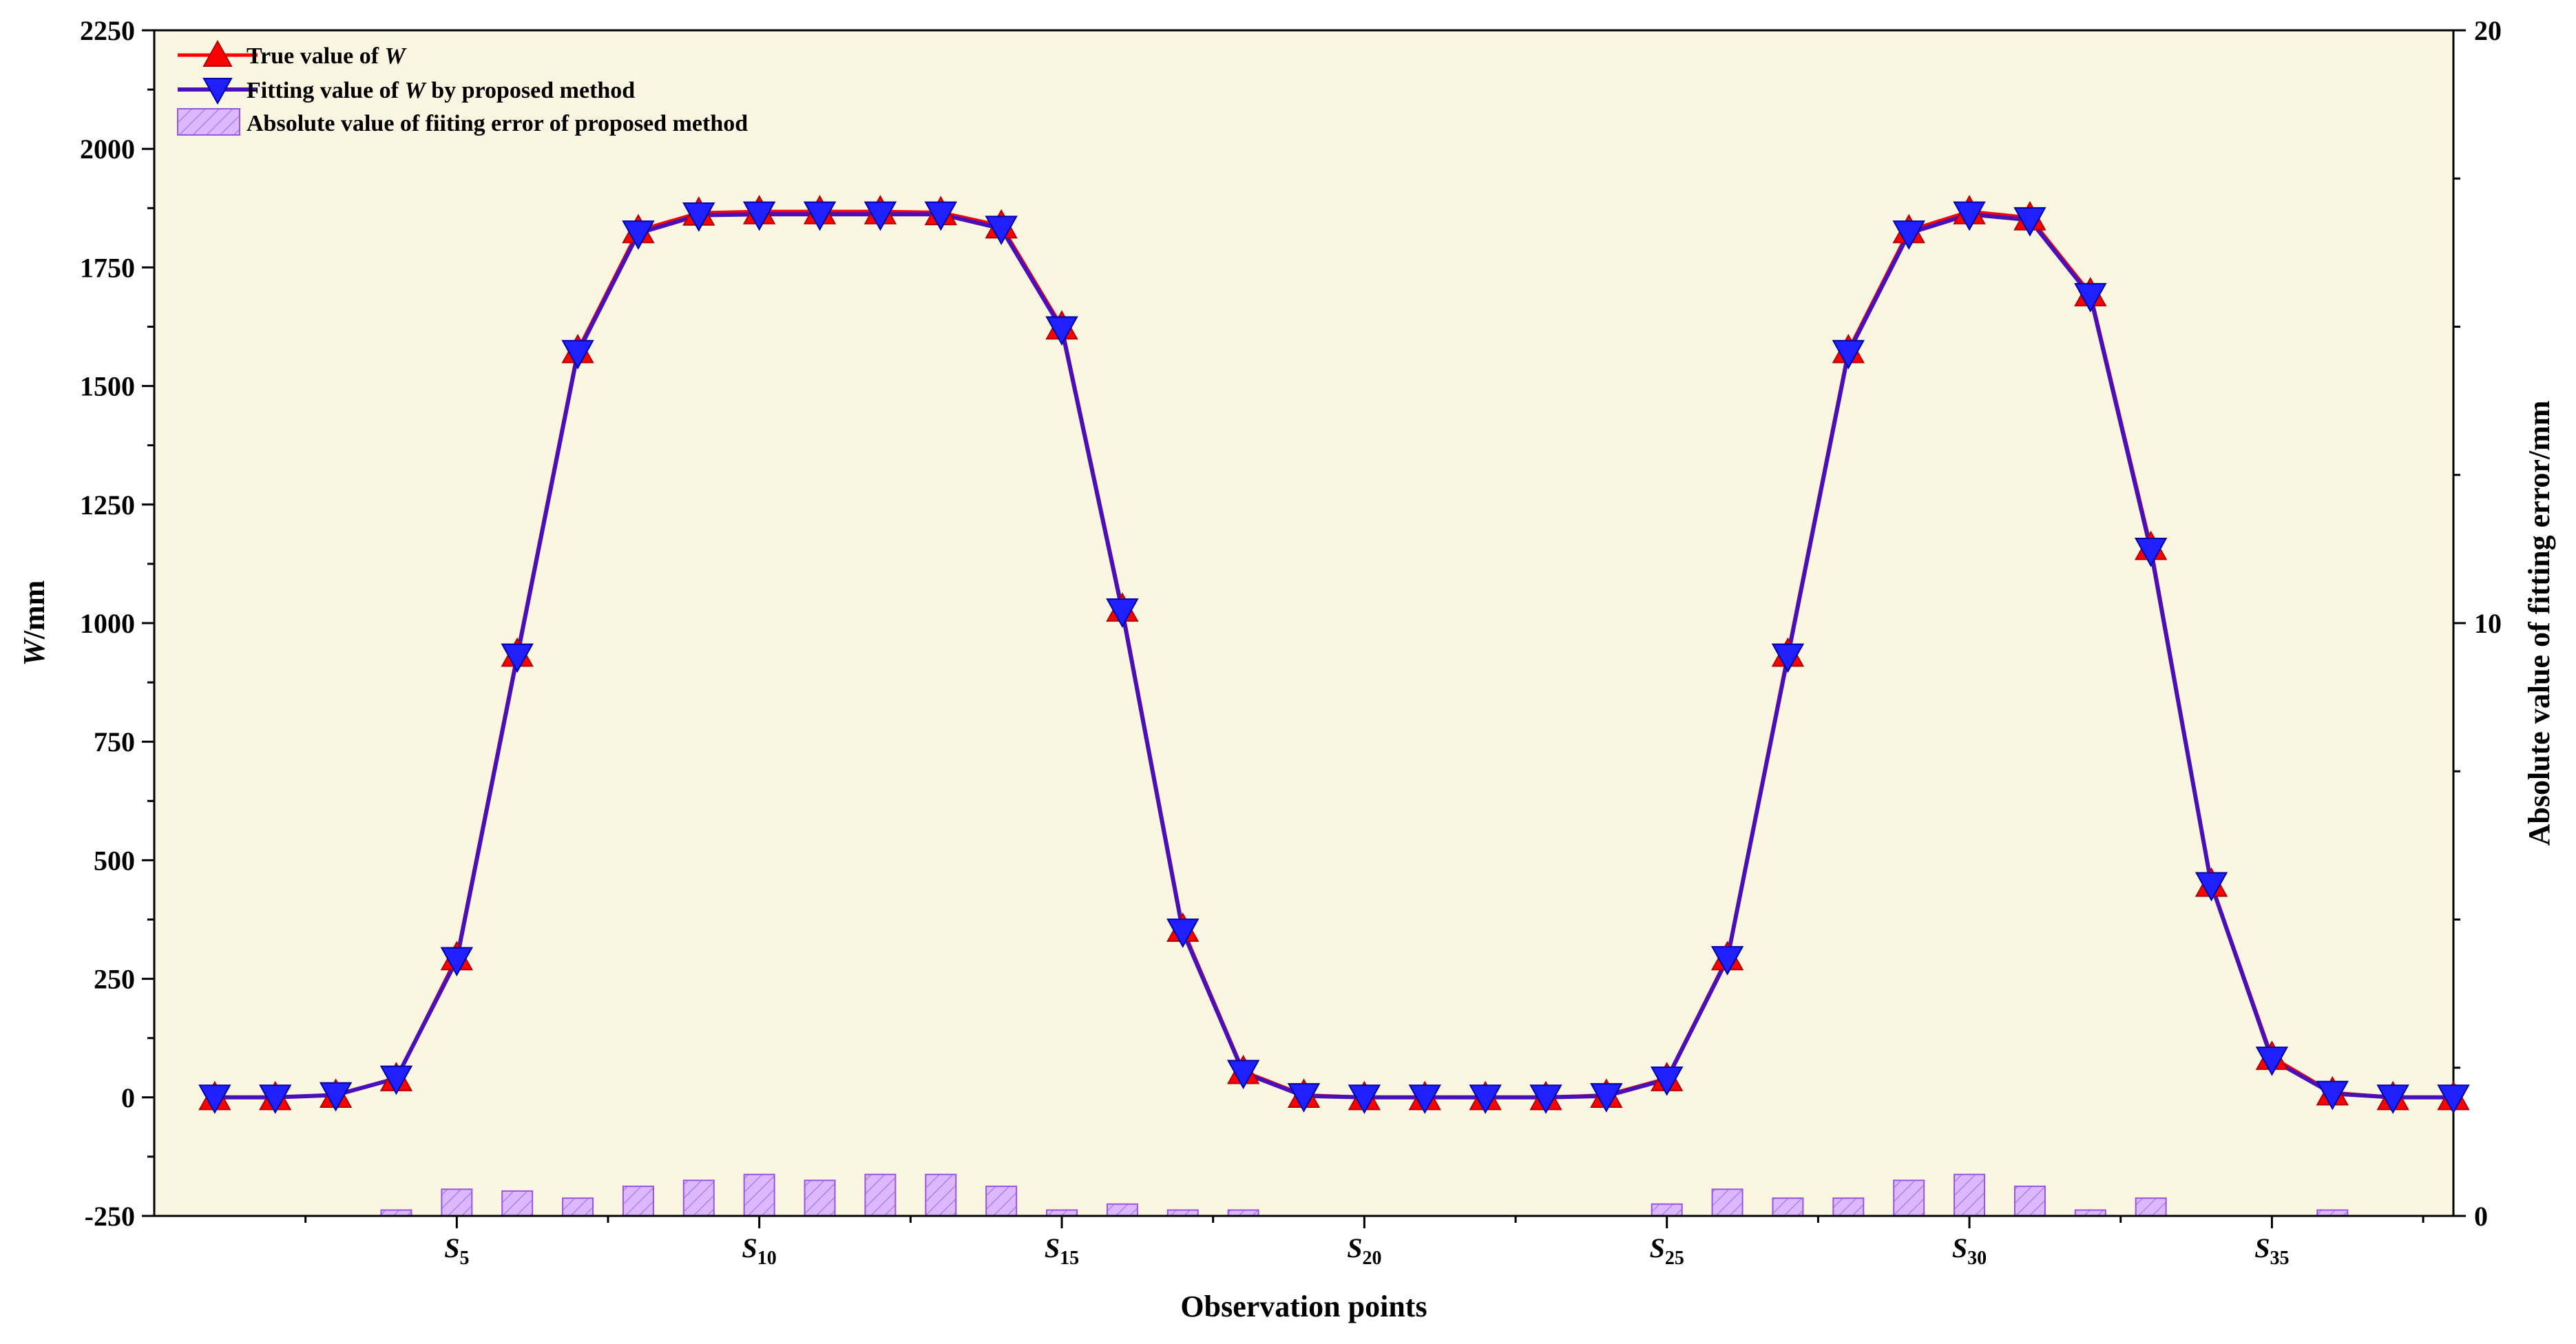 Image resolution: width=2576 pixels, height=1344 pixels. What do you see at coordinates (456, 1250) in the screenshot?
I see `x-tick-label: S5` at bounding box center [456, 1250].